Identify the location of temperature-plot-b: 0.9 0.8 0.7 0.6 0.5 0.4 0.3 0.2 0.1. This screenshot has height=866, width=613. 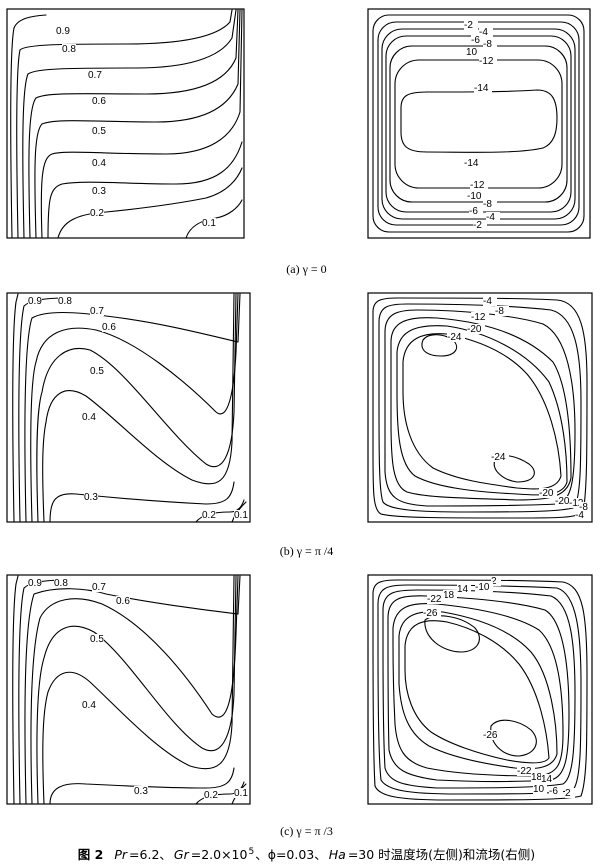
(129, 408).